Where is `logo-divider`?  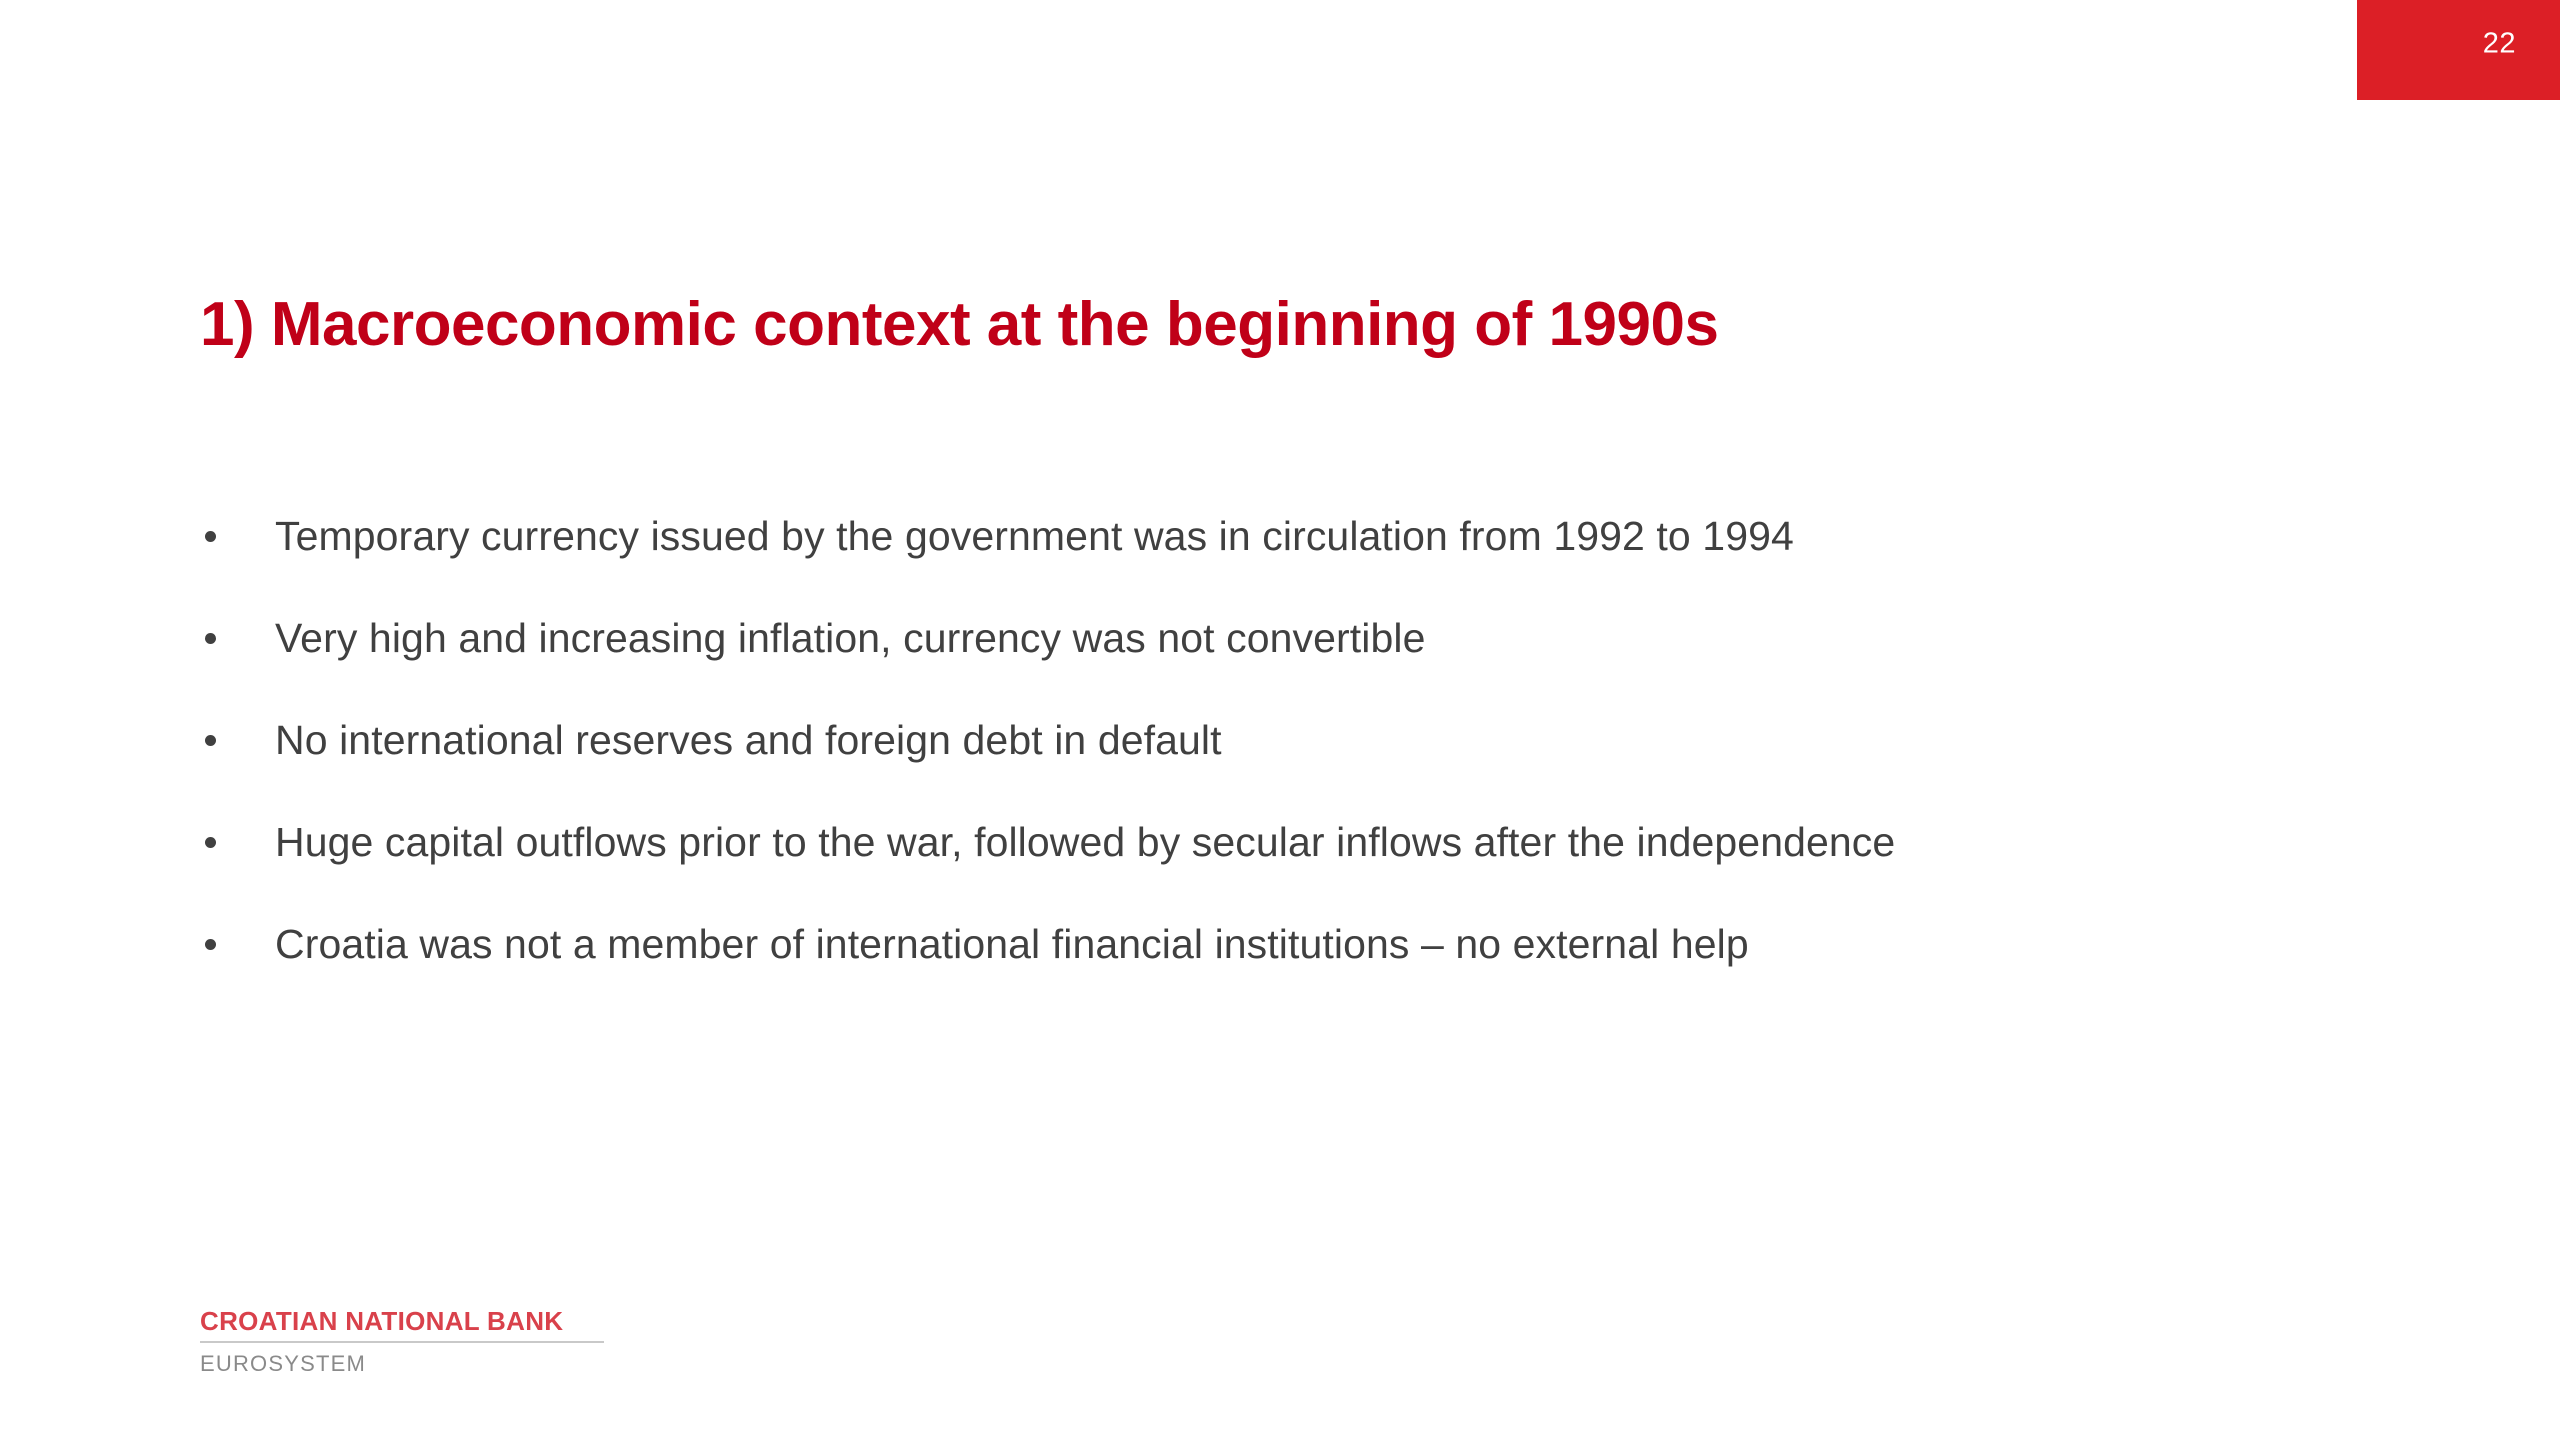 logo-divider is located at coordinates (402, 1341).